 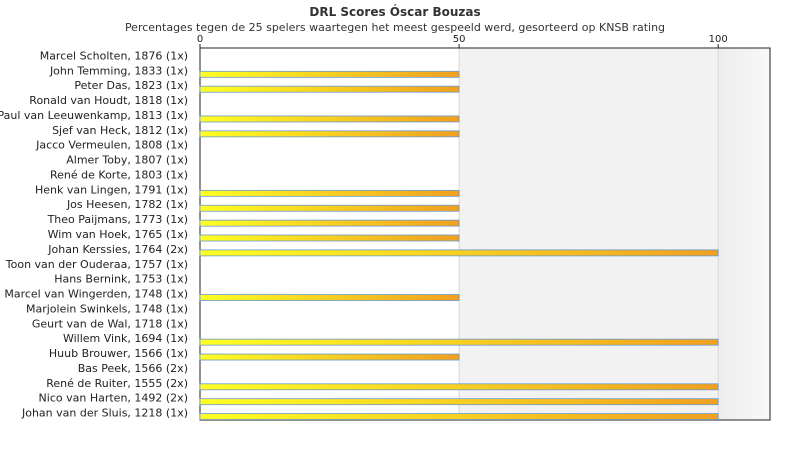 I want to click on category-label-9: Henk van Lingen, 1791 (1x), so click(x=111, y=189).